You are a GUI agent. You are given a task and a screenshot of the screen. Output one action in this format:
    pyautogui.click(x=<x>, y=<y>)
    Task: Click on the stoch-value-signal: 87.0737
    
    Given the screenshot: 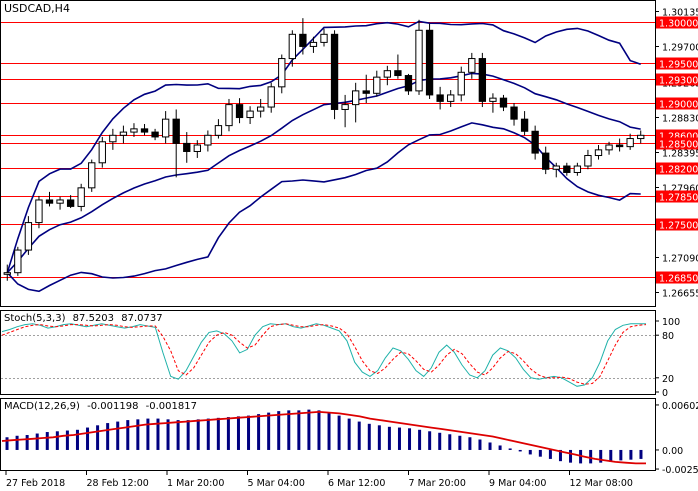 What is the action you would take?
    pyautogui.click(x=141, y=318)
    